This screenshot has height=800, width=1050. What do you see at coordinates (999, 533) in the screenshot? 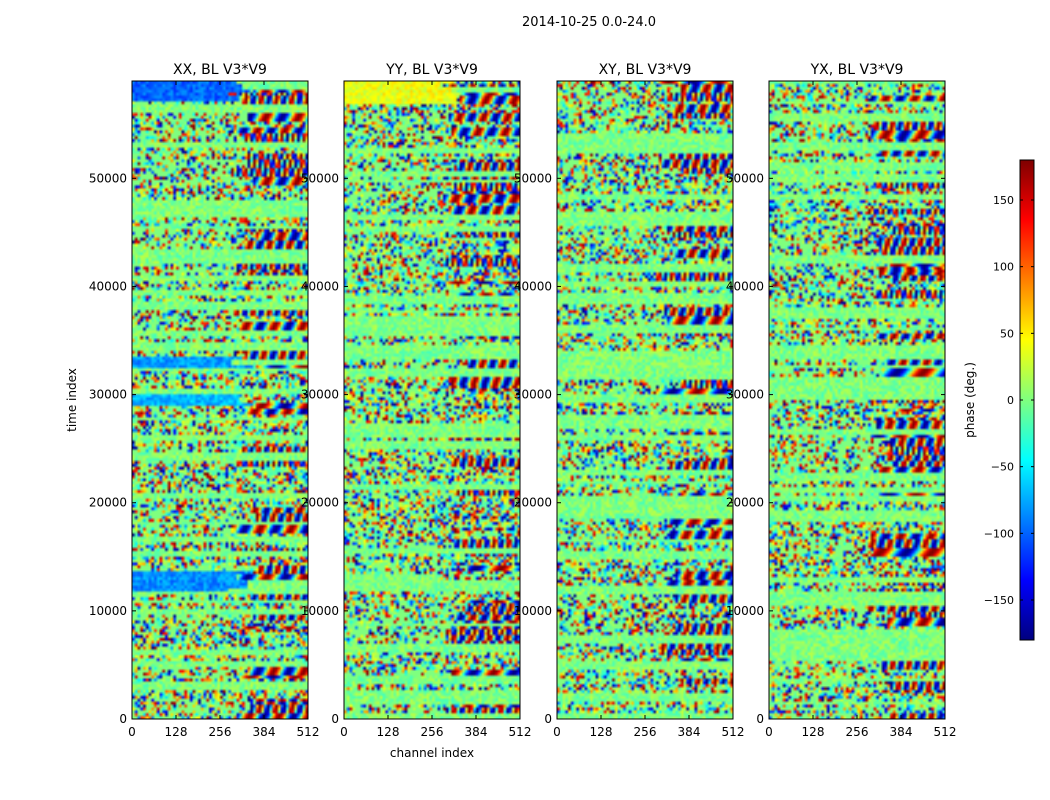
I see `colorbar-tick-label: −100` at bounding box center [999, 533].